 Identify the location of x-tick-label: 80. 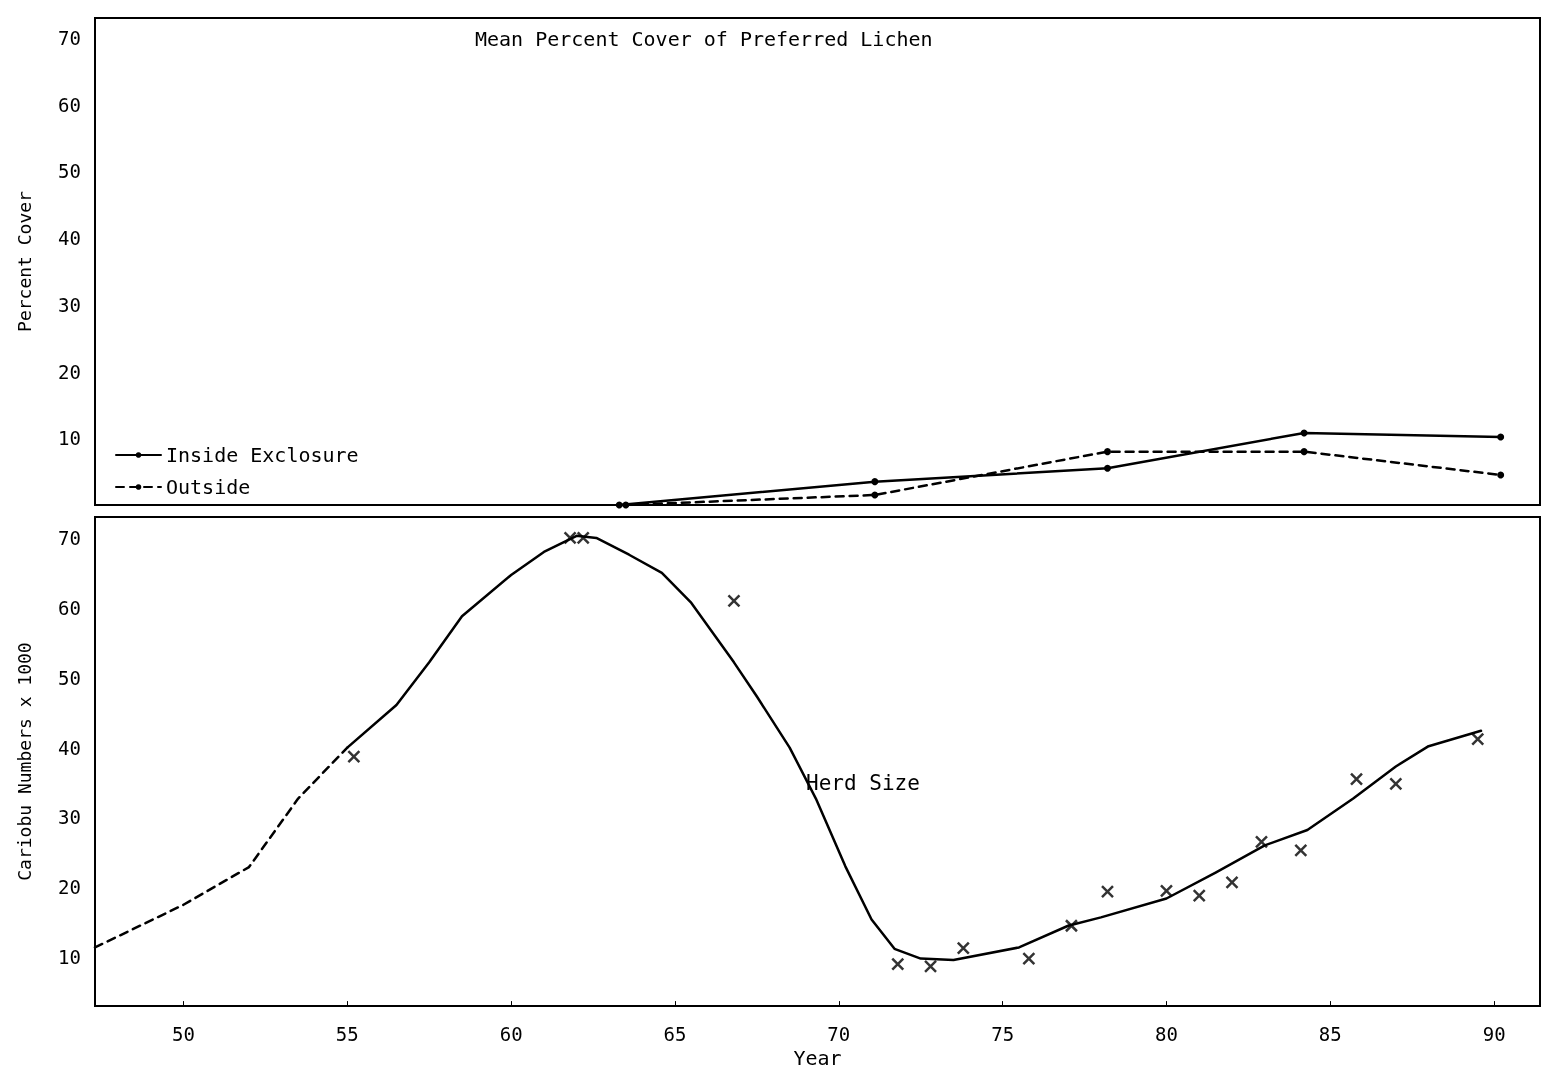
(1166, 1033).